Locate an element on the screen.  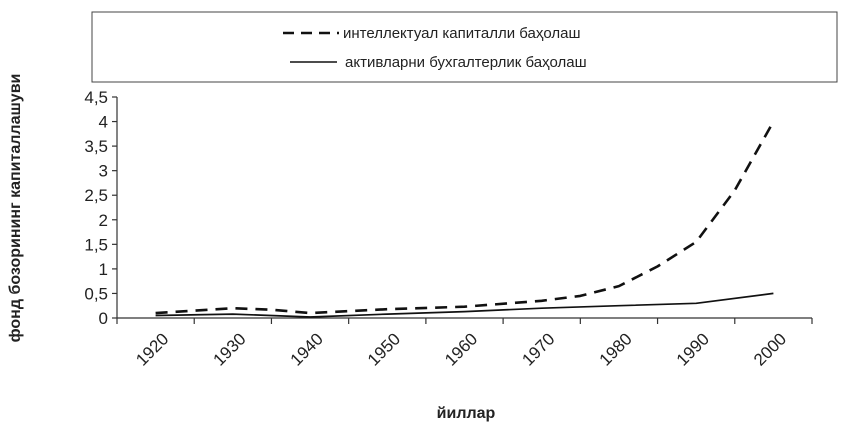
y-tick-label: 4,5 is located at coordinates (96, 97).